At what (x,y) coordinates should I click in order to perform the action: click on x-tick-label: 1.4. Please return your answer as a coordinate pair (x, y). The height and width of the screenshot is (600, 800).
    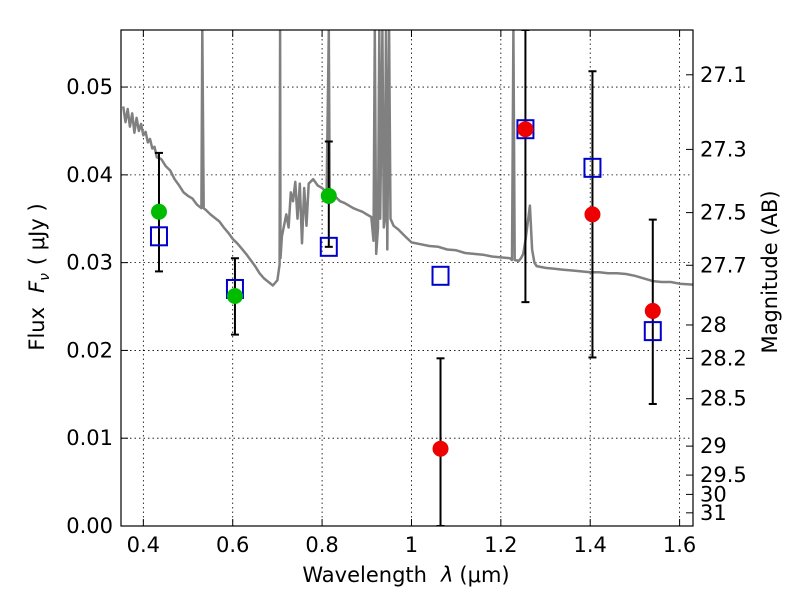
    Looking at the image, I should click on (590, 545).